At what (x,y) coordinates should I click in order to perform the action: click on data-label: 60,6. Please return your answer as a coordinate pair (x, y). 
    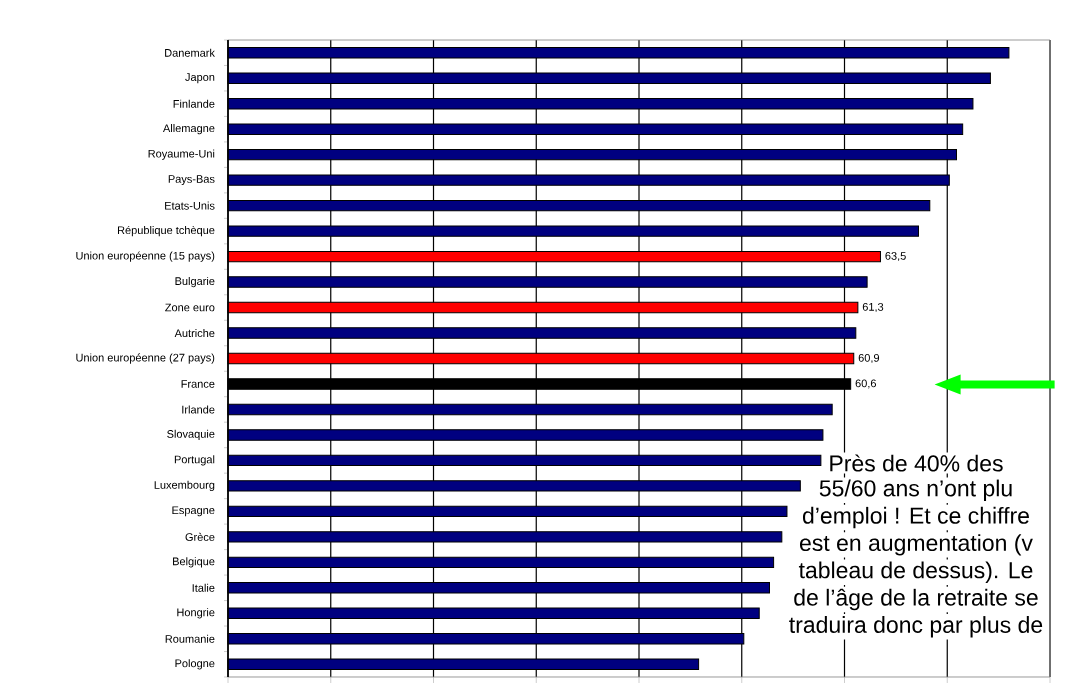
    Looking at the image, I should click on (866, 384).